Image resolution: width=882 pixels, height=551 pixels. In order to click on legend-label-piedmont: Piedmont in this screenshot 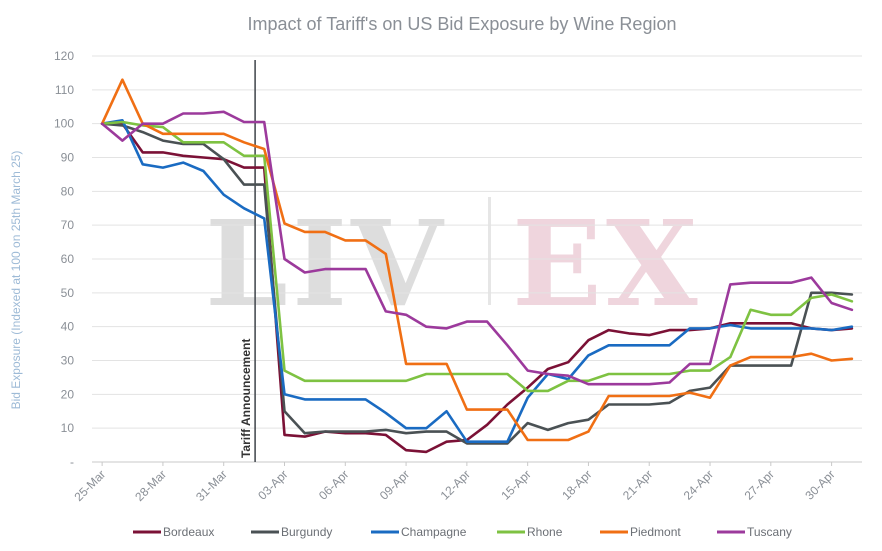, I will do `click(655, 532)`.